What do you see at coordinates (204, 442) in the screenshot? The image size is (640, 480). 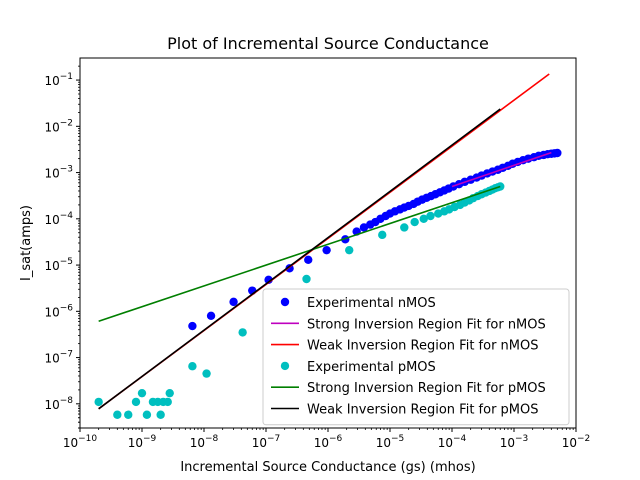 I see `x-tick-label: 10⁻⁸` at bounding box center [204, 442].